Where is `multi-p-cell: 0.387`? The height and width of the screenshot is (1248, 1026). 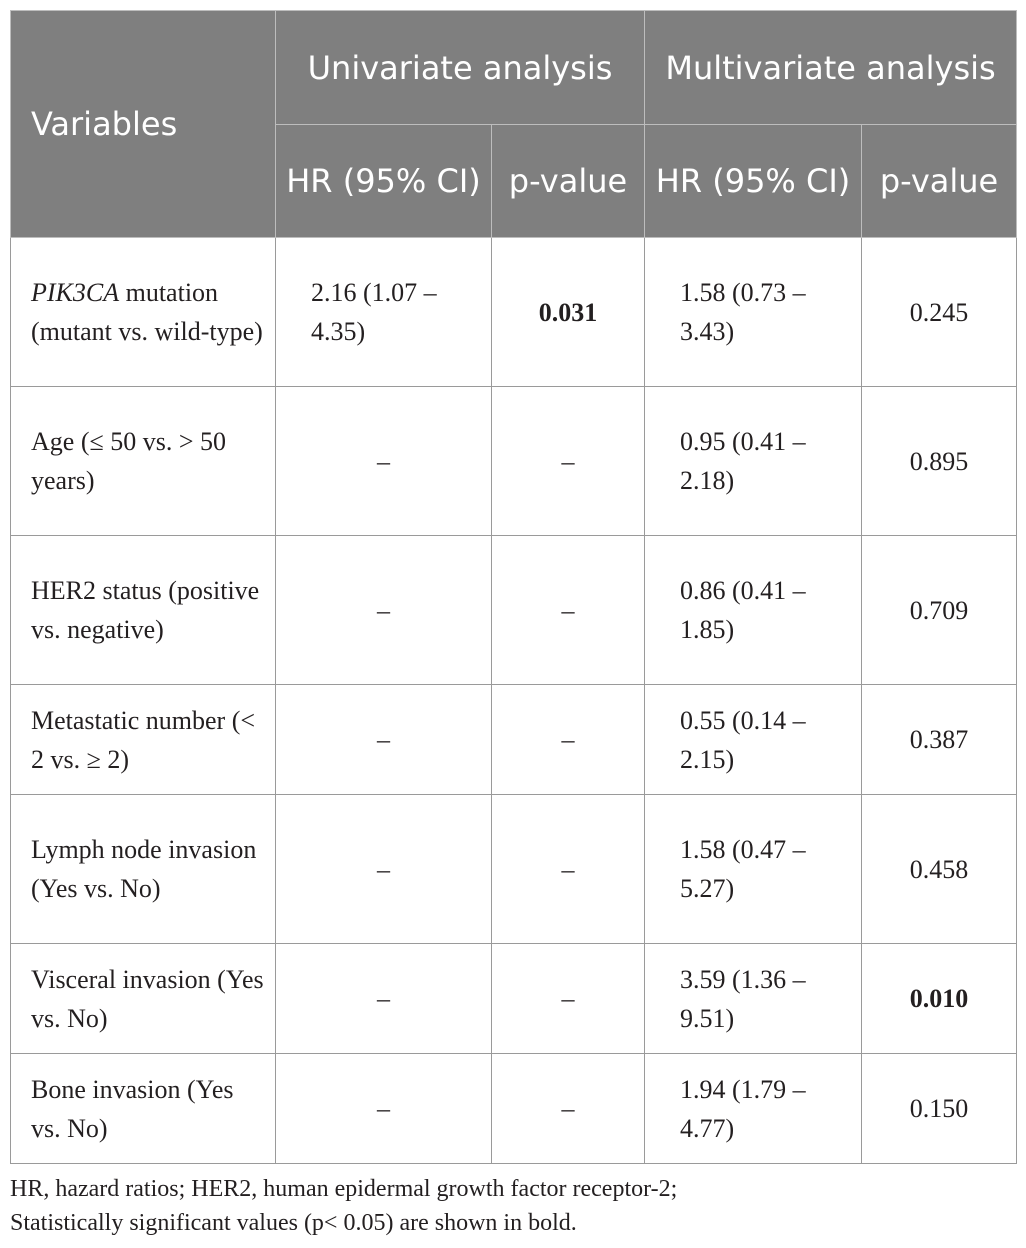
multi-p-cell: 0.387 is located at coordinates (939, 739).